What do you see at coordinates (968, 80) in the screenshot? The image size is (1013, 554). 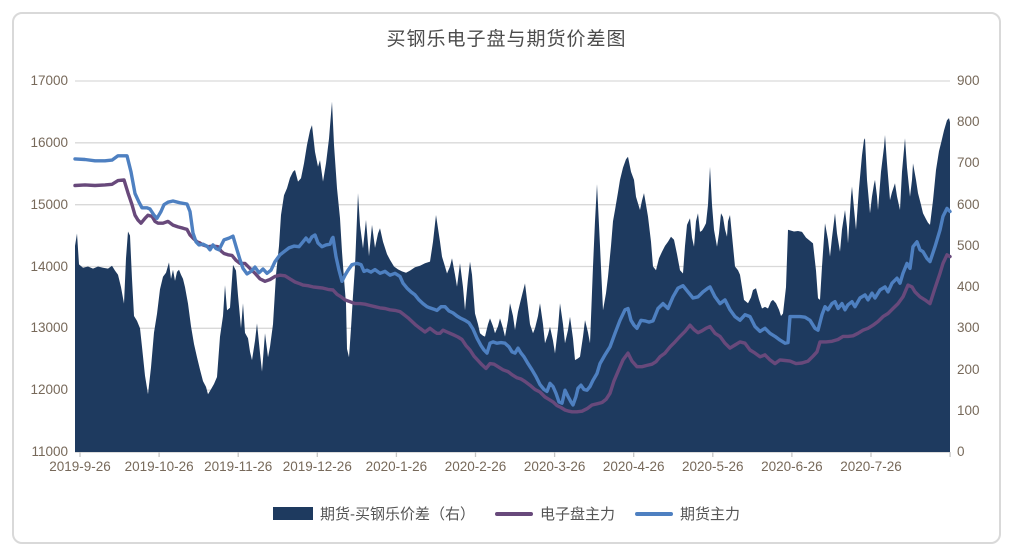 I see `y-axis-right-label: 900` at bounding box center [968, 80].